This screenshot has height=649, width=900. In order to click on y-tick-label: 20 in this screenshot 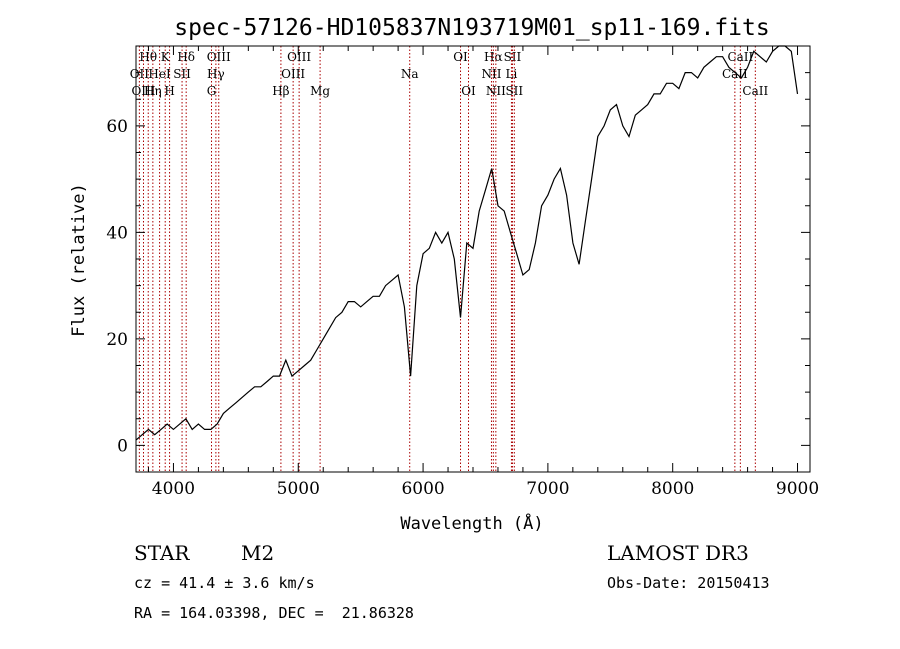, I will do `click(117, 340)`.